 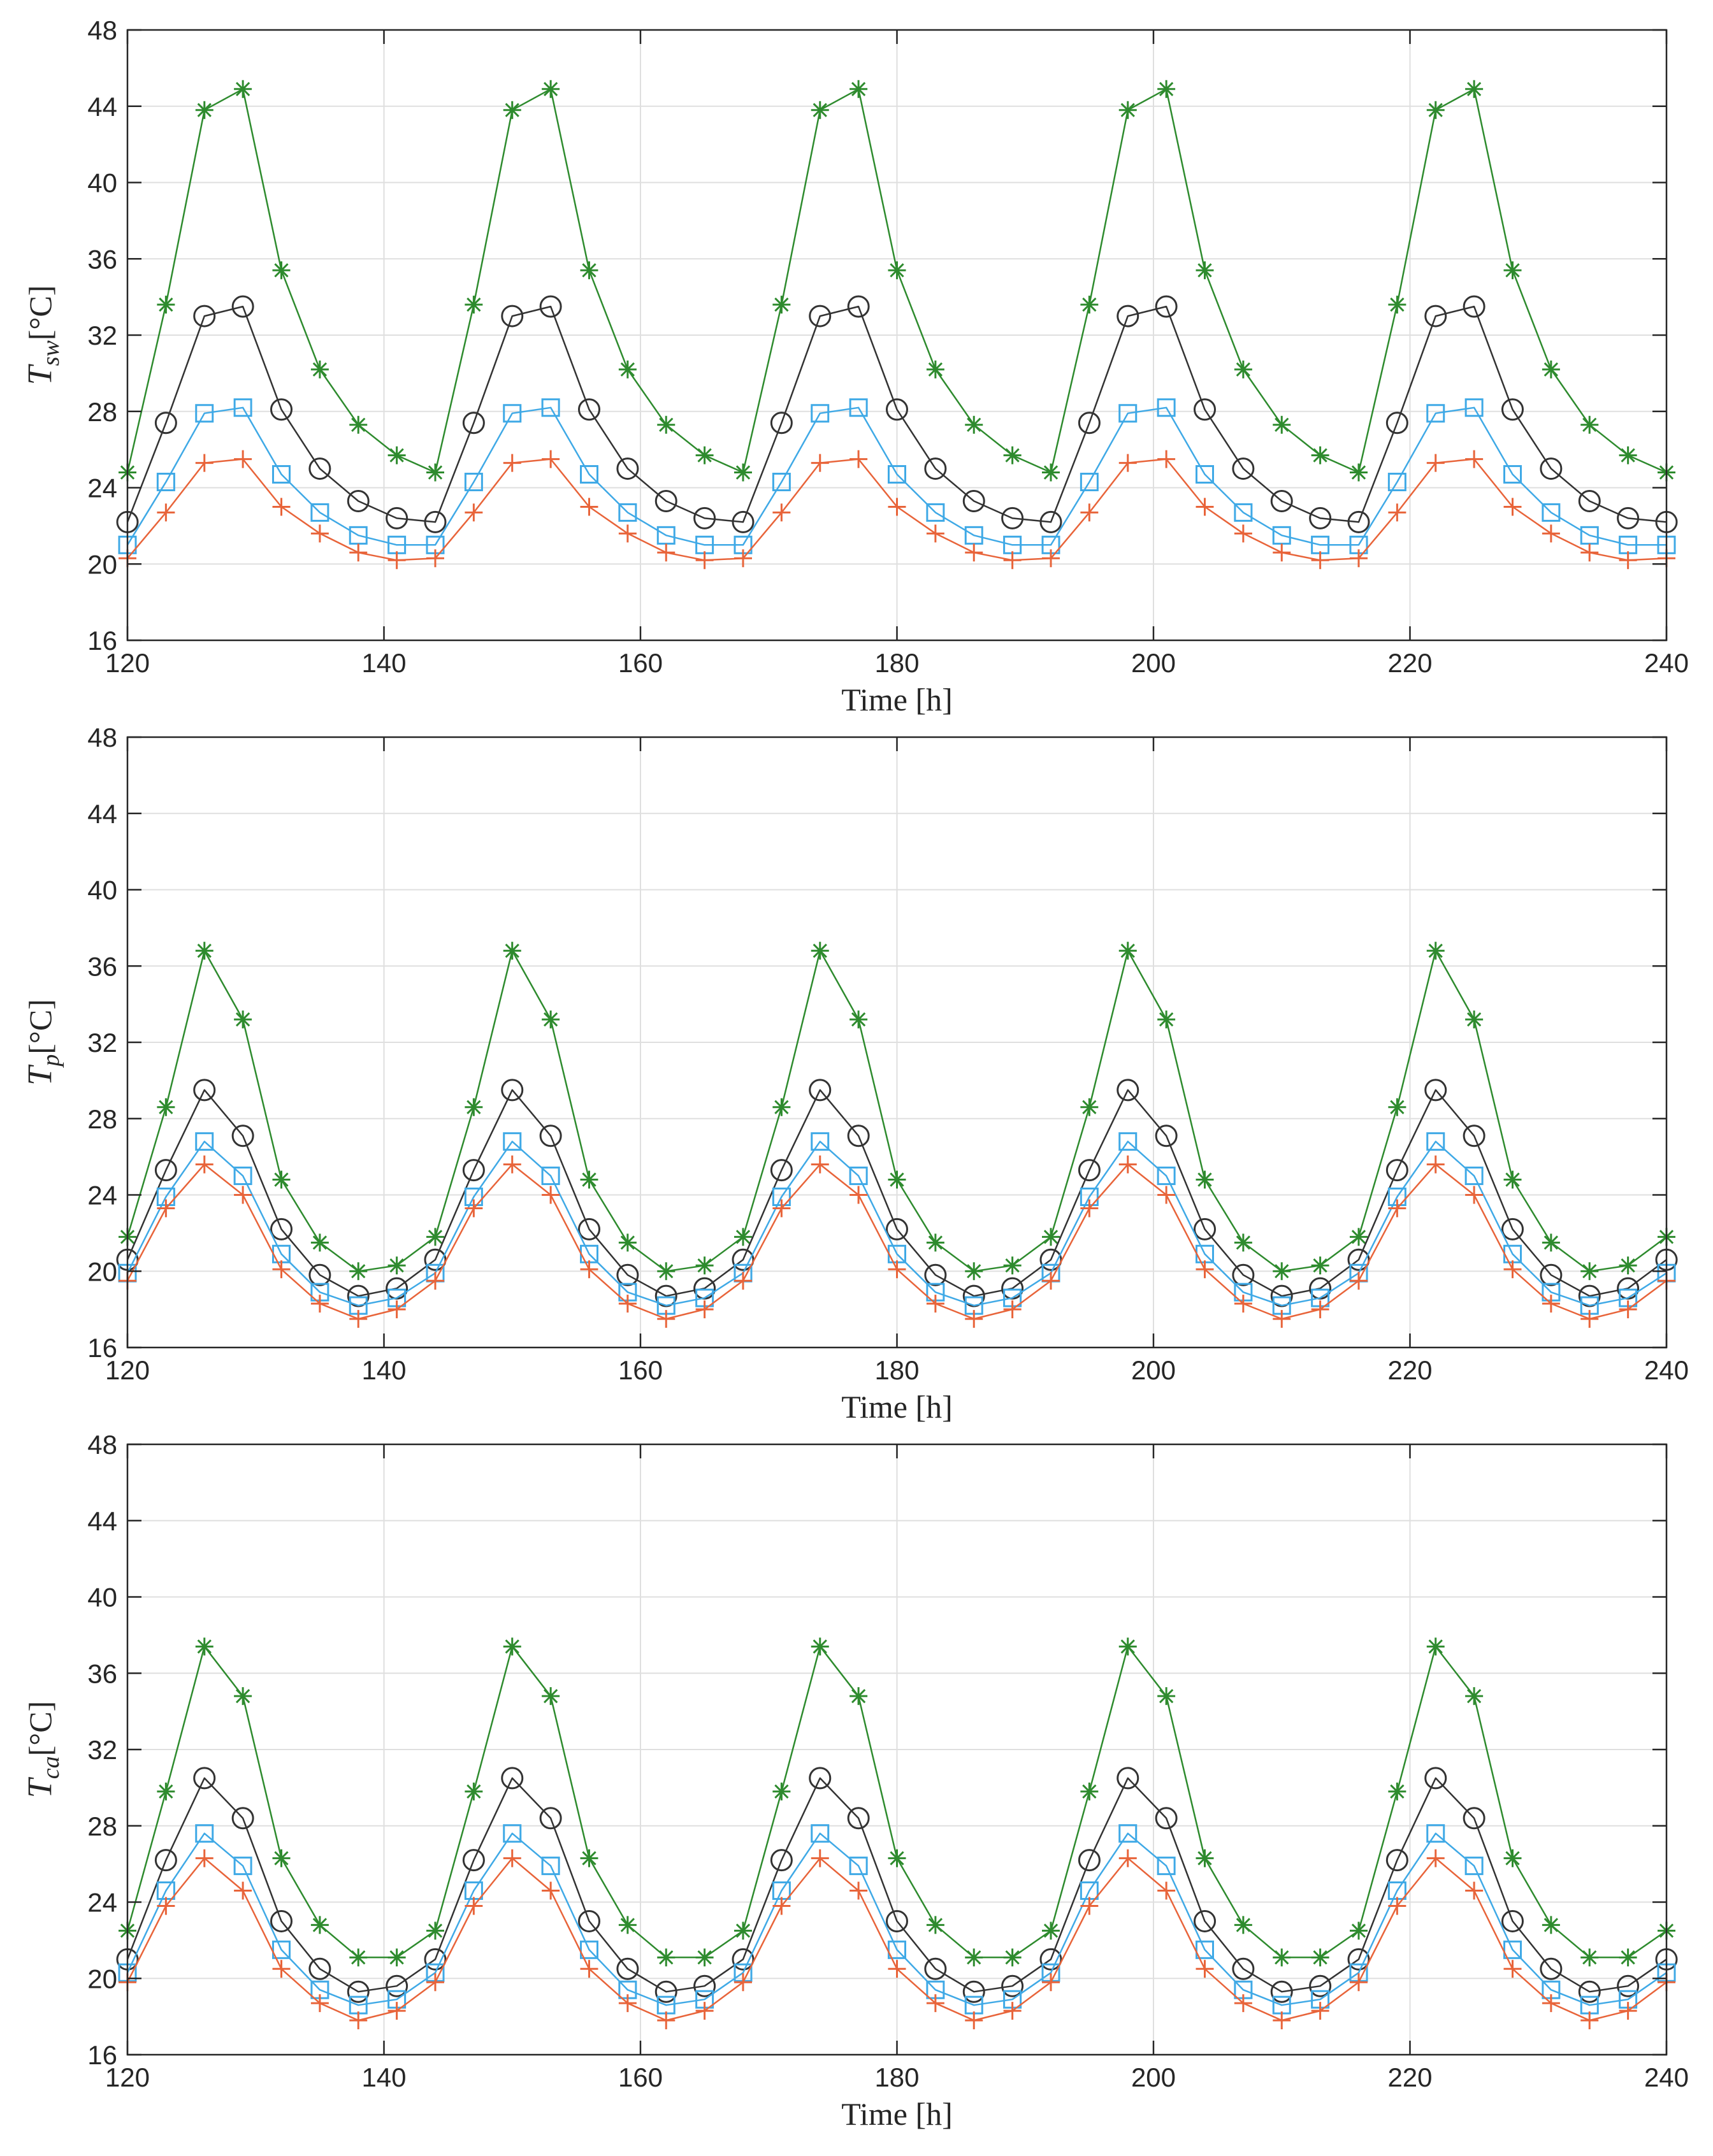 What do you see at coordinates (102, 564) in the screenshot?
I see `y-tick-label: 20` at bounding box center [102, 564].